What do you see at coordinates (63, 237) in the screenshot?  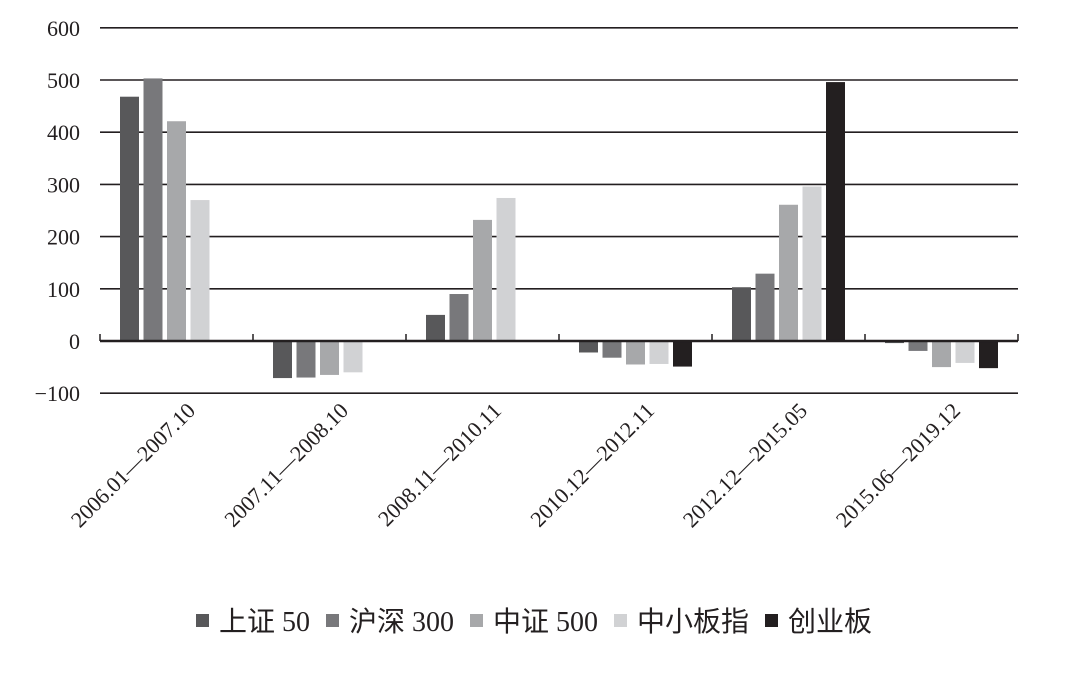 I see `y-tick-label: 200` at bounding box center [63, 237].